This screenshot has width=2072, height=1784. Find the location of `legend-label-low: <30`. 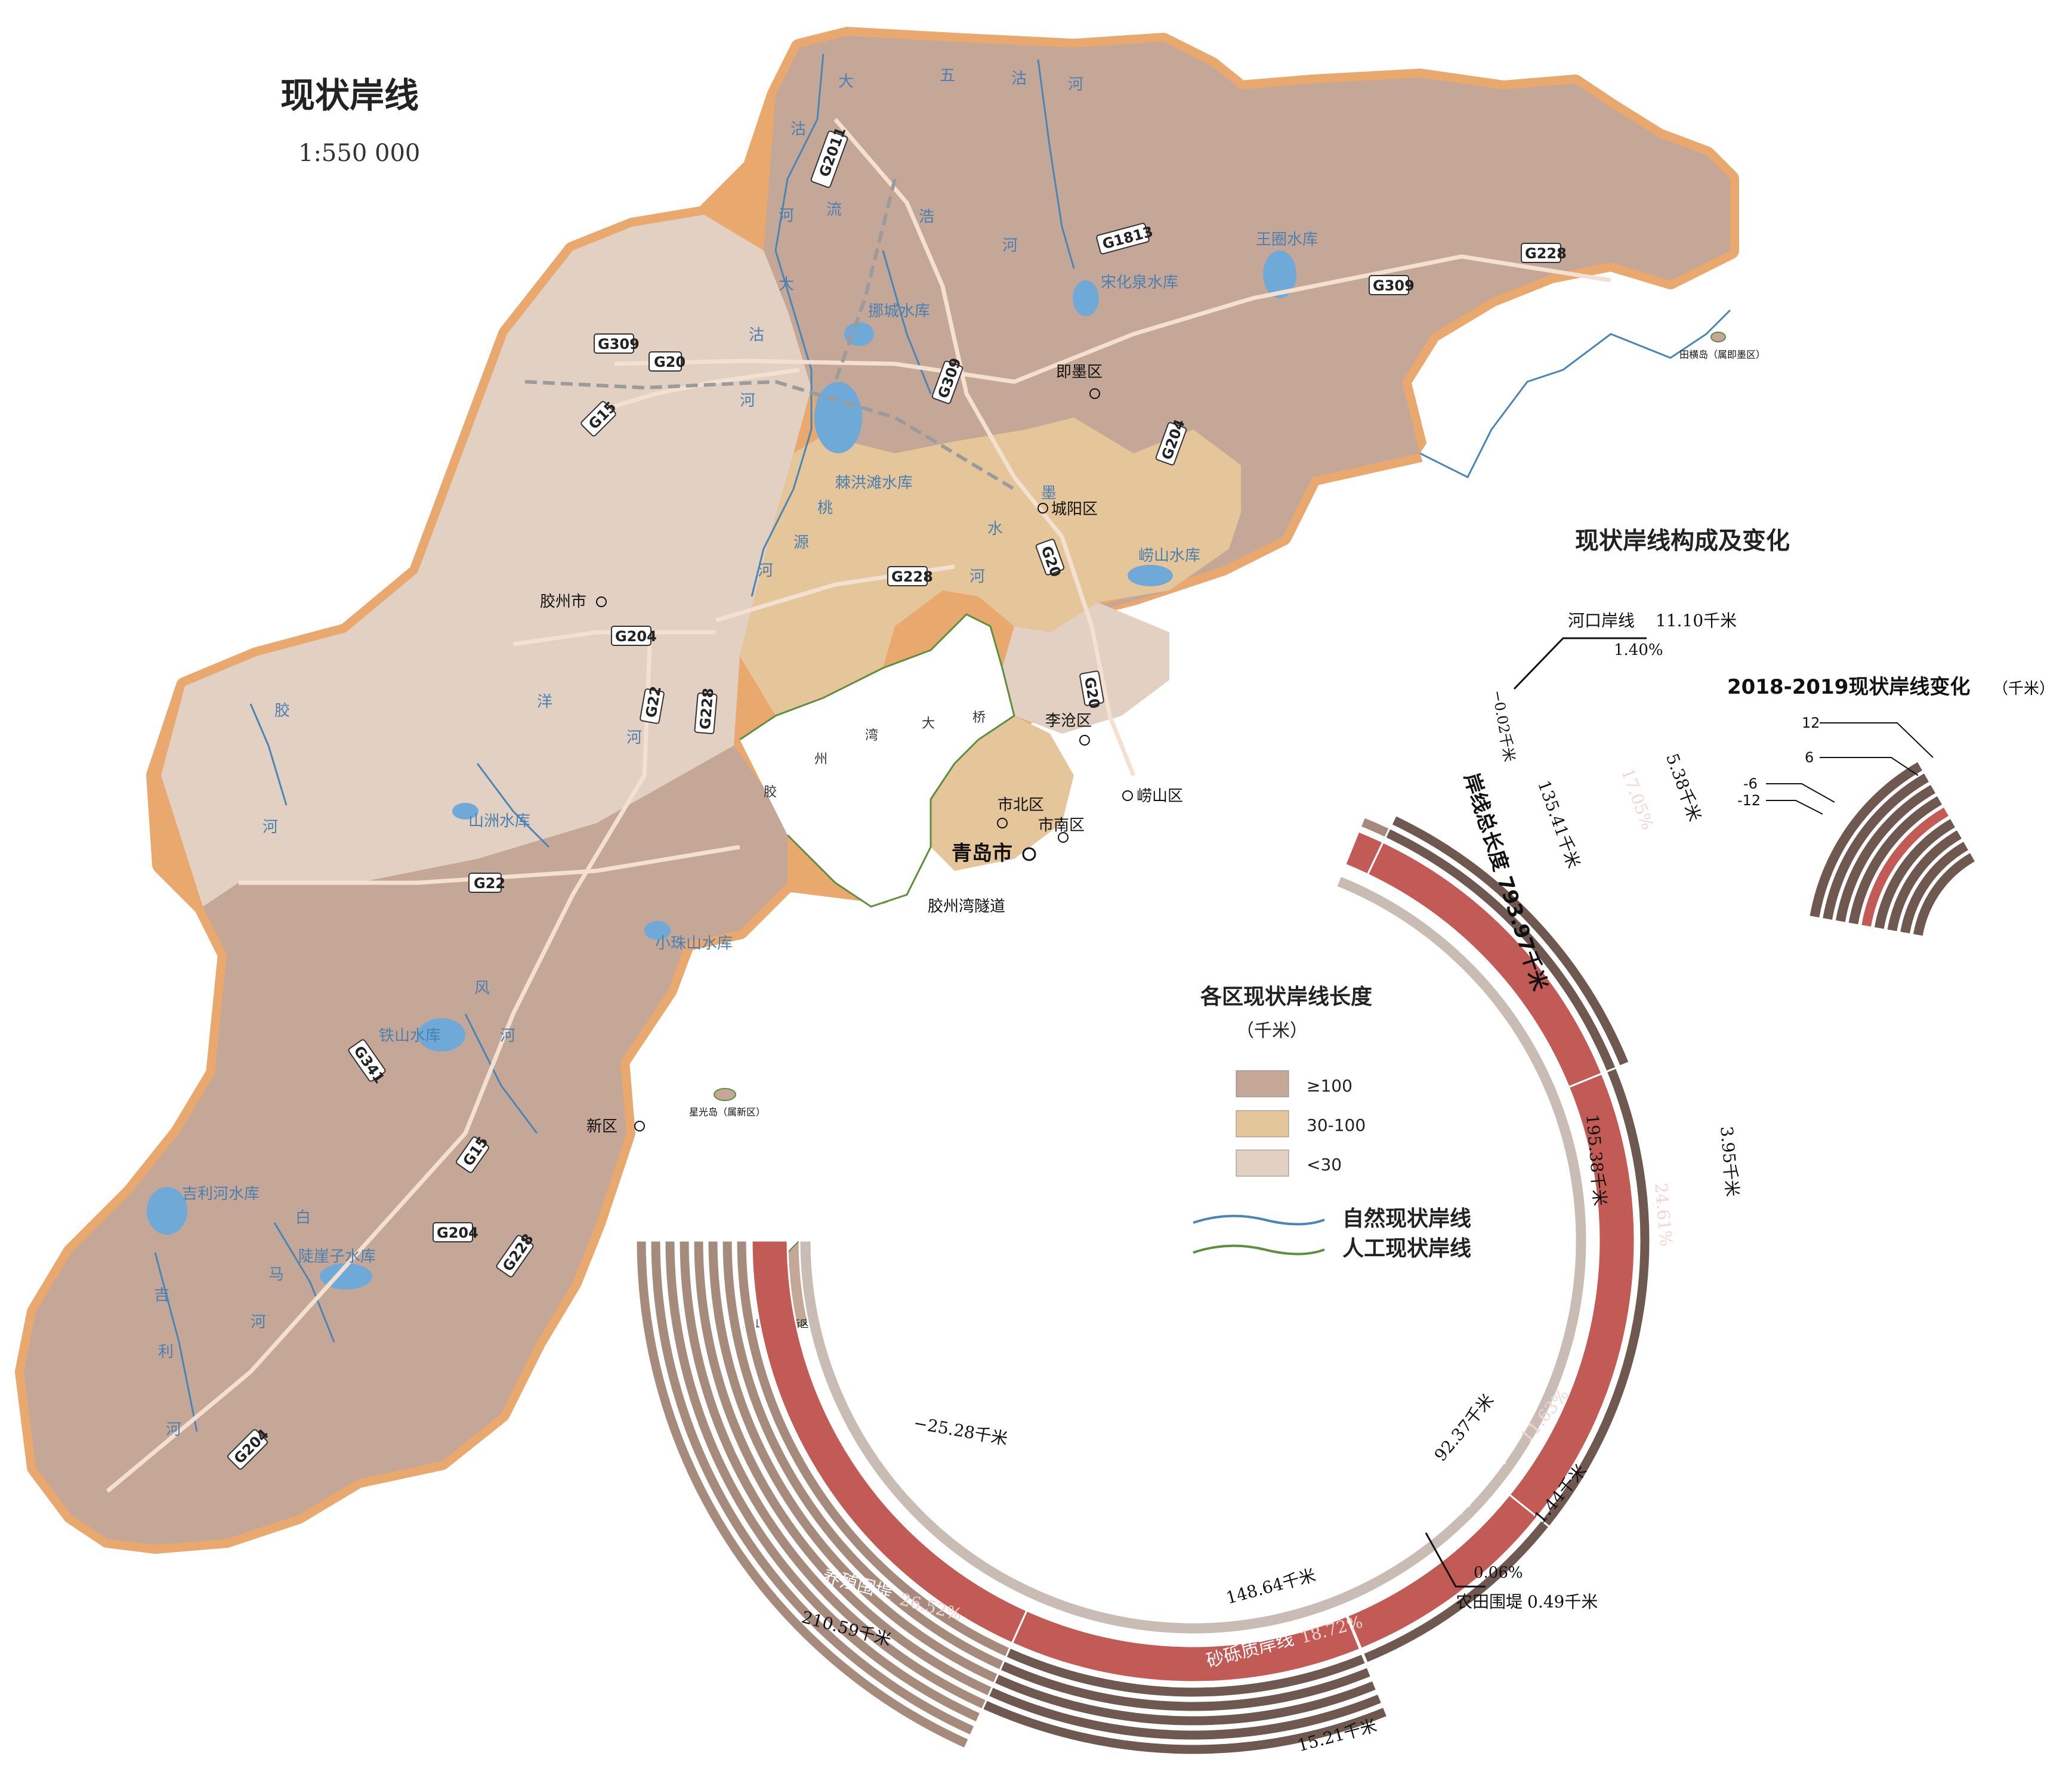

legend-label-low: <30 is located at coordinates (1324, 1164).